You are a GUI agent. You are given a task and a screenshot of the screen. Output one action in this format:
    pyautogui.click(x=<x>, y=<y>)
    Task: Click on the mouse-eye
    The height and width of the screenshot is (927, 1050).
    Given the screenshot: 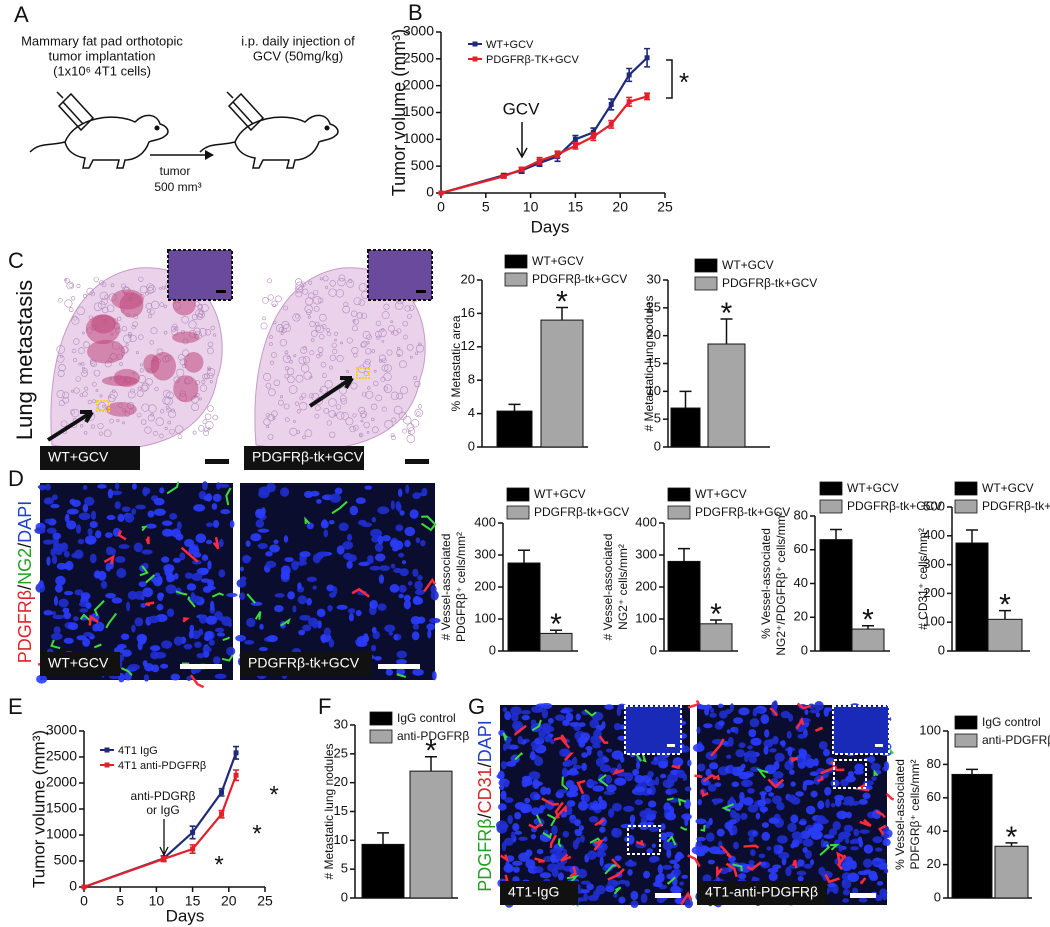 What is the action you would take?
    pyautogui.click(x=157, y=128)
    